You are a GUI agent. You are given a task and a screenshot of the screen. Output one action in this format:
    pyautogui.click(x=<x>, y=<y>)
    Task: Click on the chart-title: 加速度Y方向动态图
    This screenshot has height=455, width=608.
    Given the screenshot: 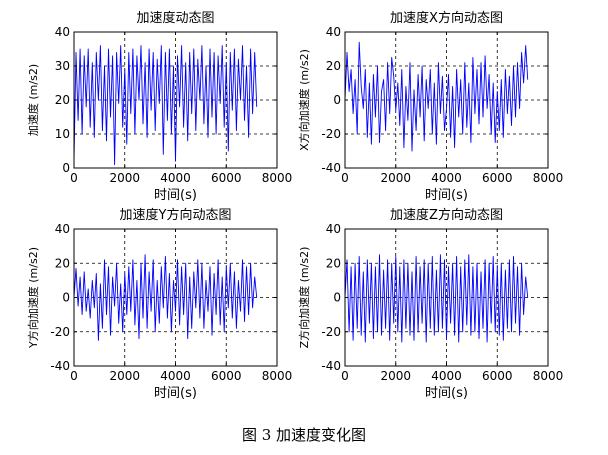 What is the action you would take?
    pyautogui.click(x=176, y=215)
    